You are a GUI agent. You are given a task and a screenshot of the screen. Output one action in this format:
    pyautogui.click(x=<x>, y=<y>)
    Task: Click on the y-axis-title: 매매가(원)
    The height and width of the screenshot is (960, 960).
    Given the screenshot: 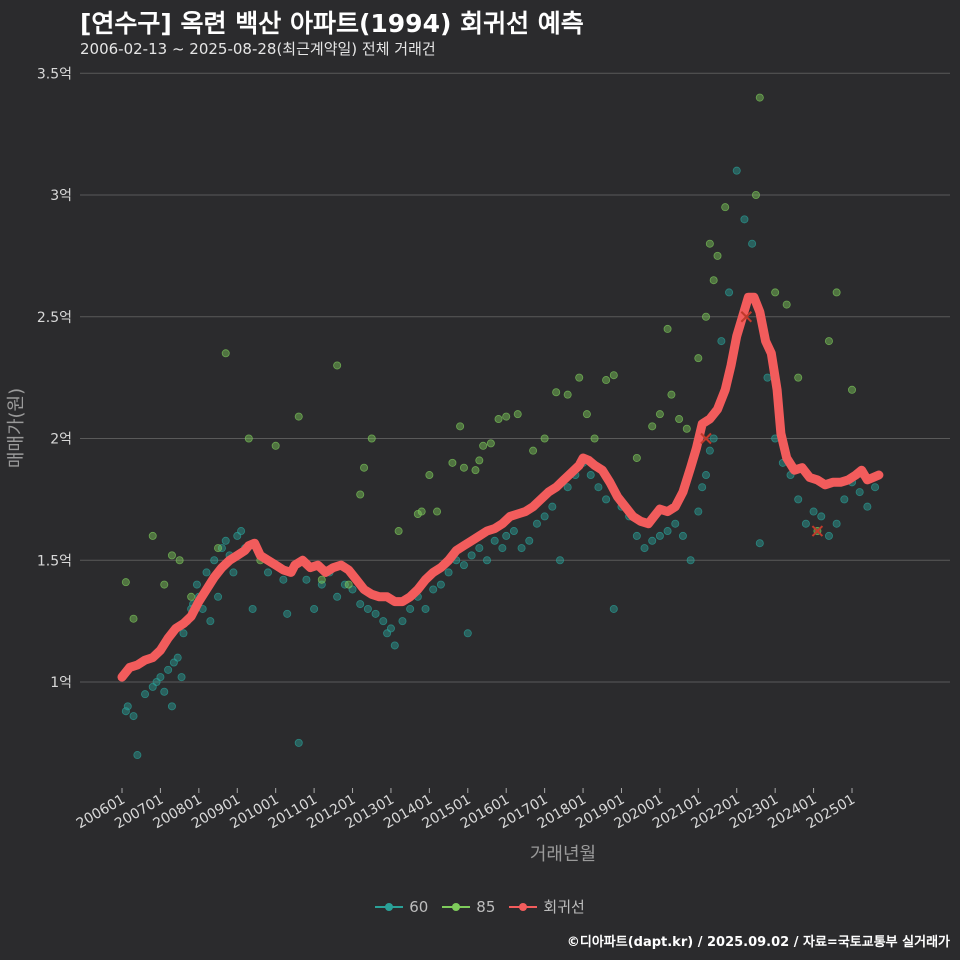 What is the action you would take?
    pyautogui.click(x=16, y=428)
    